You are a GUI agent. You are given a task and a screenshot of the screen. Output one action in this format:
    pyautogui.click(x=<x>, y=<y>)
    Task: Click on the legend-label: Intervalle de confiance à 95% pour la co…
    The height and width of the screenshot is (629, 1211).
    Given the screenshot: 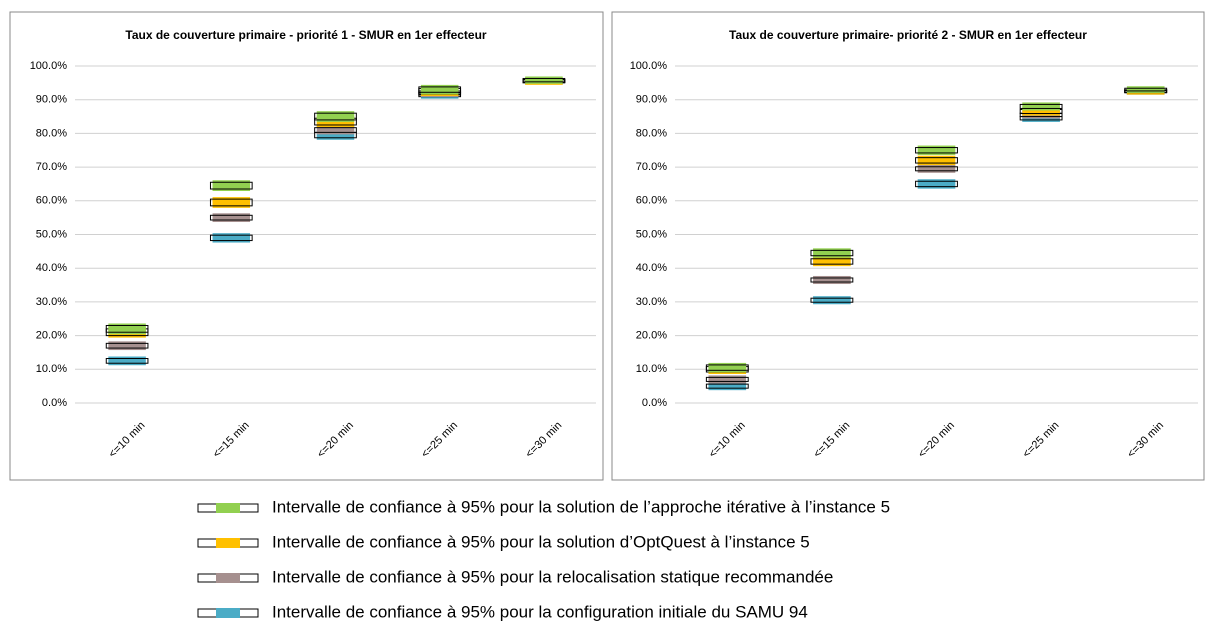 What is the action you would take?
    pyautogui.click(x=540, y=611)
    